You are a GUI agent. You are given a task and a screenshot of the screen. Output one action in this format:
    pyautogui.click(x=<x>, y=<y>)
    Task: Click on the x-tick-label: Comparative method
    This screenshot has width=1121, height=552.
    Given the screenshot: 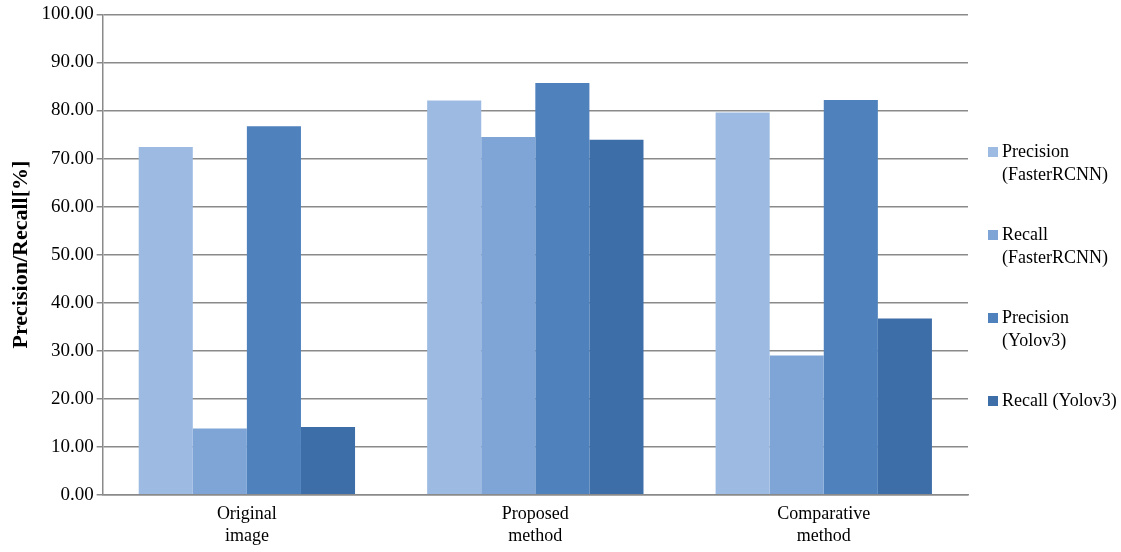 What is the action you would take?
    pyautogui.click(x=824, y=524)
    